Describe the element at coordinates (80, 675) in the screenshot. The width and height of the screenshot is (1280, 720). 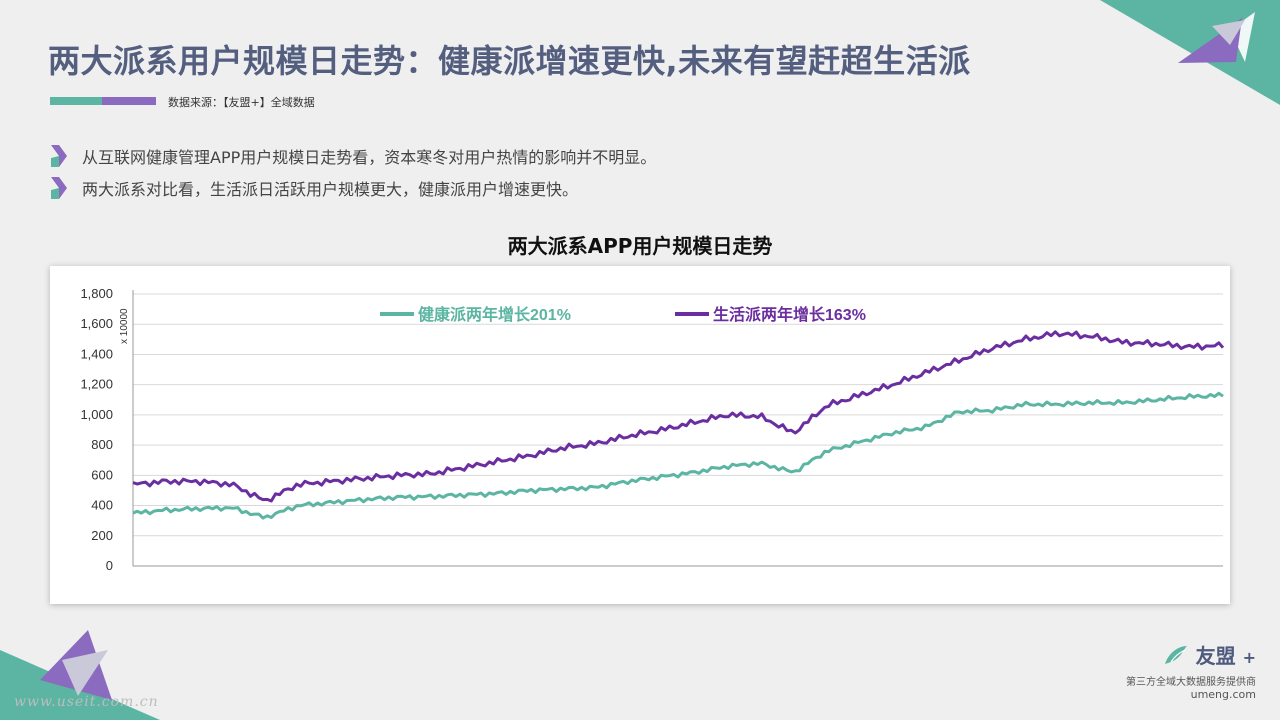
I see `bottom-left-decoration` at that location.